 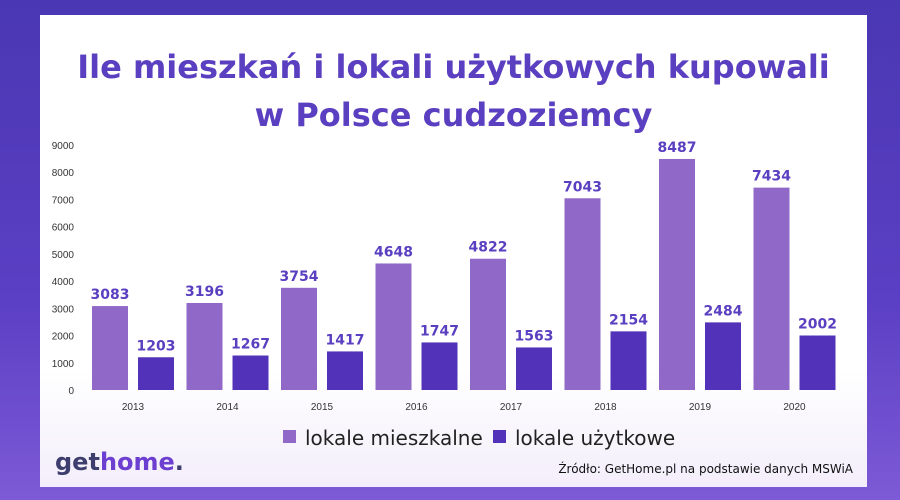 I want to click on data-label: 1417, so click(x=345, y=340).